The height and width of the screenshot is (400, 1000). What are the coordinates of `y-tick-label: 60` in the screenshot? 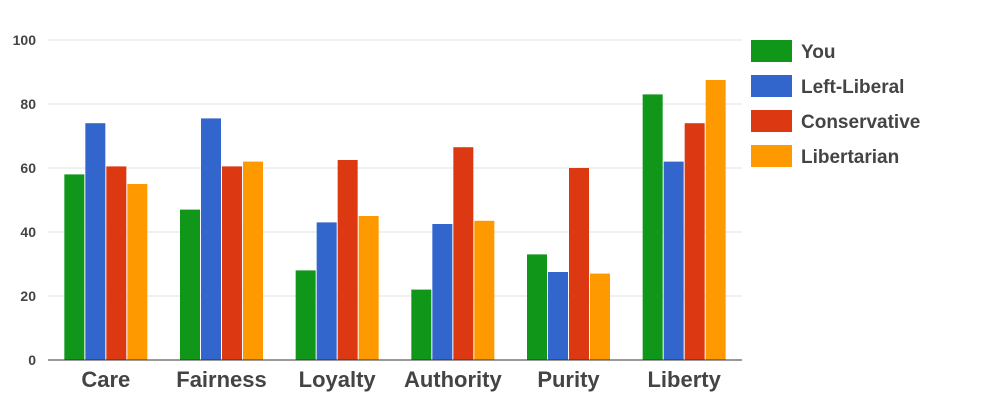 It's located at (28, 168).